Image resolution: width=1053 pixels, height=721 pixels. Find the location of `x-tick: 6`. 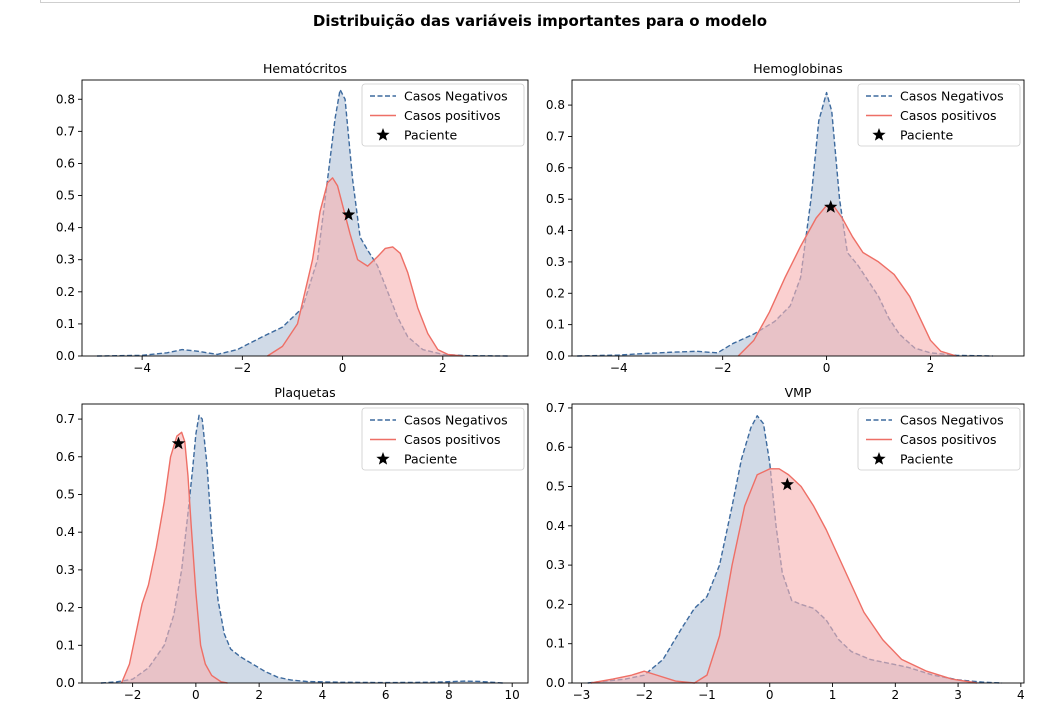

x-tick: 6 is located at coordinates (386, 692).